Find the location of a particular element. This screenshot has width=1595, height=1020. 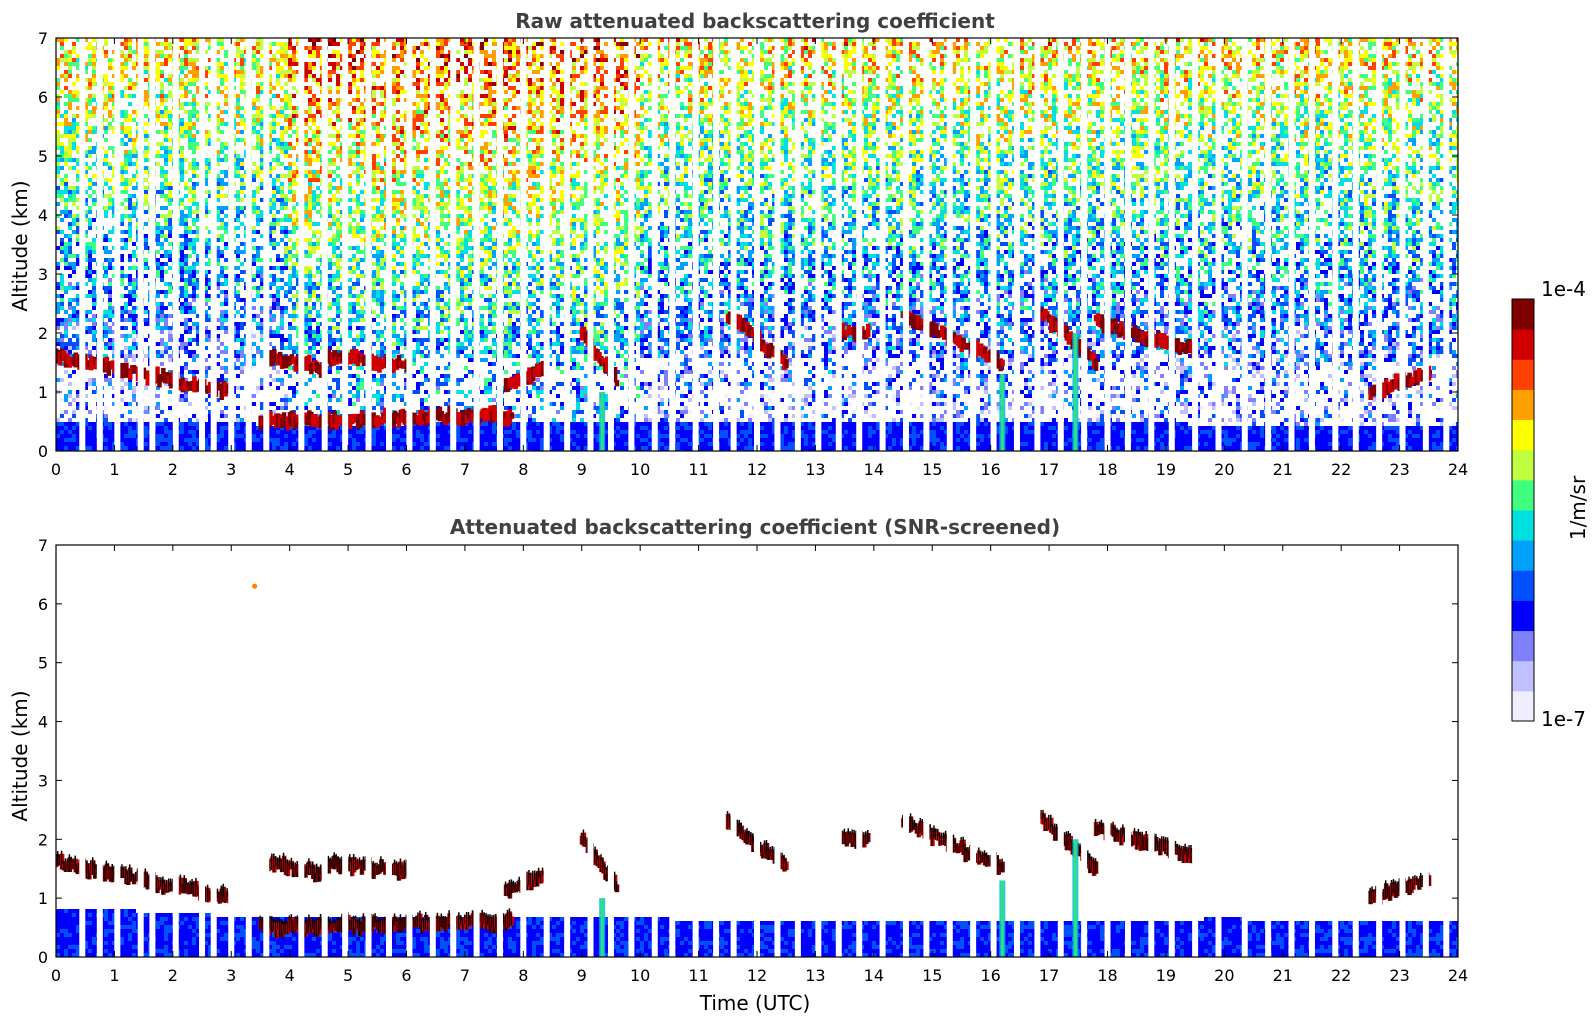

x-tick-label: 4 is located at coordinates (290, 469).